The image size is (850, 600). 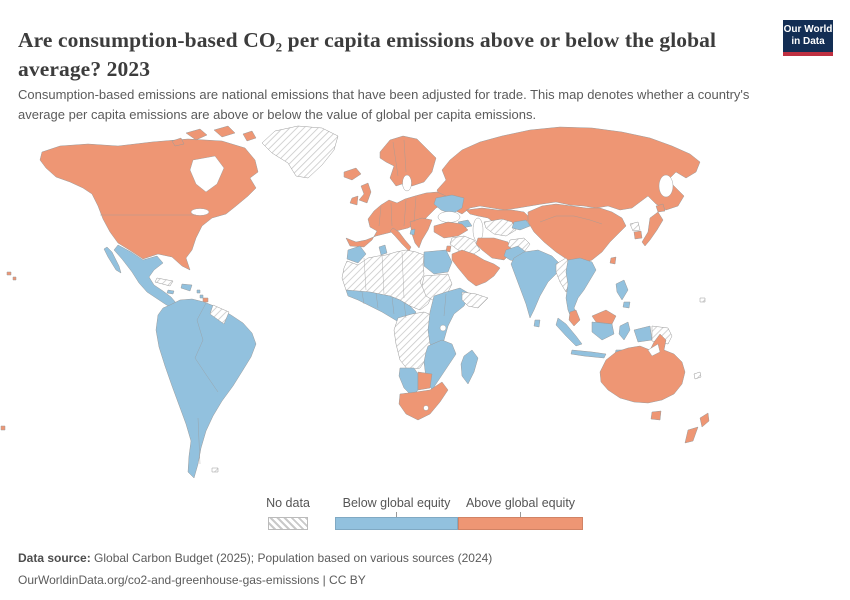 What do you see at coordinates (656, 415) in the screenshot?
I see `region-tasmania` at bounding box center [656, 415].